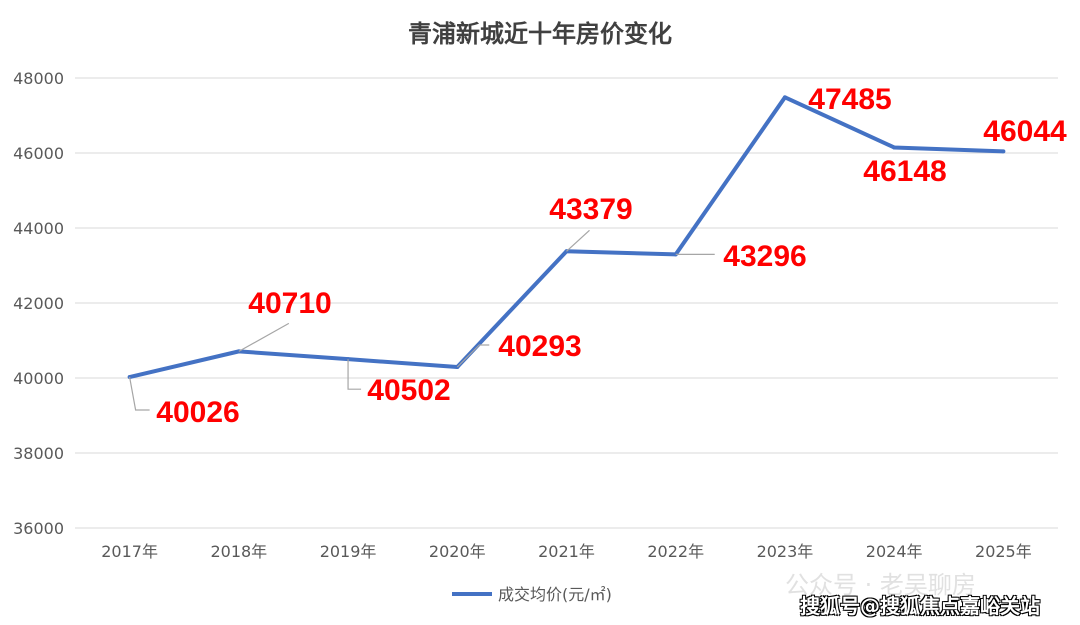 This screenshot has height=625, width=1080. Describe the element at coordinates (920, 606) in the screenshot. I see `watermark-sohu: 搜狐号@搜狐焦点嘉峪关站` at that location.